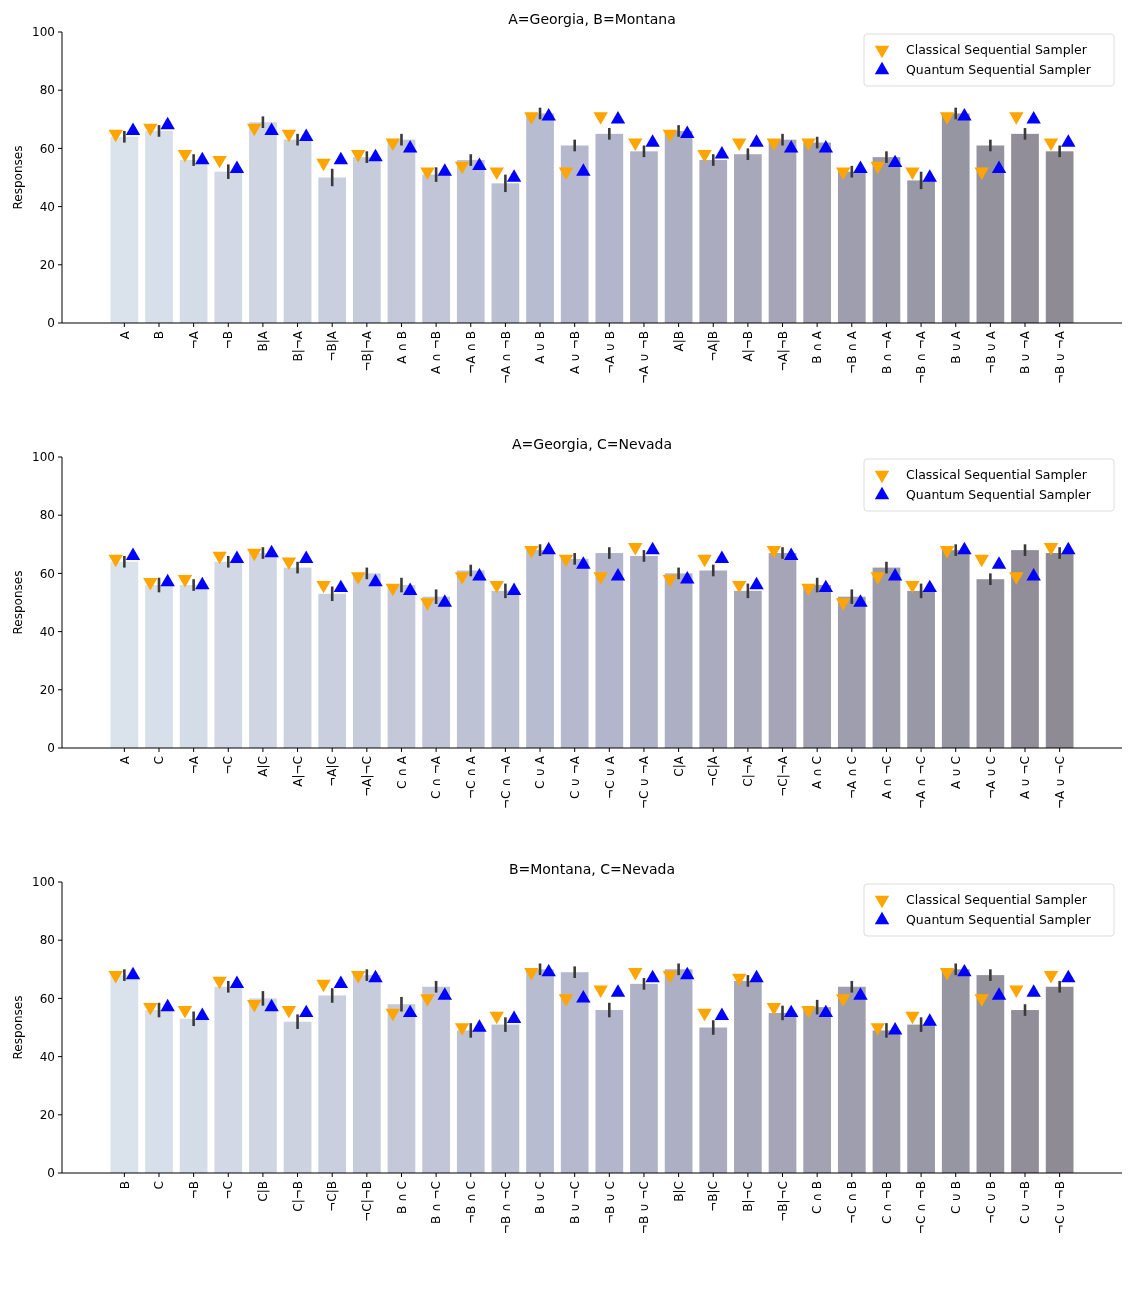  What do you see at coordinates (159, 760) in the screenshot?
I see `x-tick-label: C` at bounding box center [159, 760].